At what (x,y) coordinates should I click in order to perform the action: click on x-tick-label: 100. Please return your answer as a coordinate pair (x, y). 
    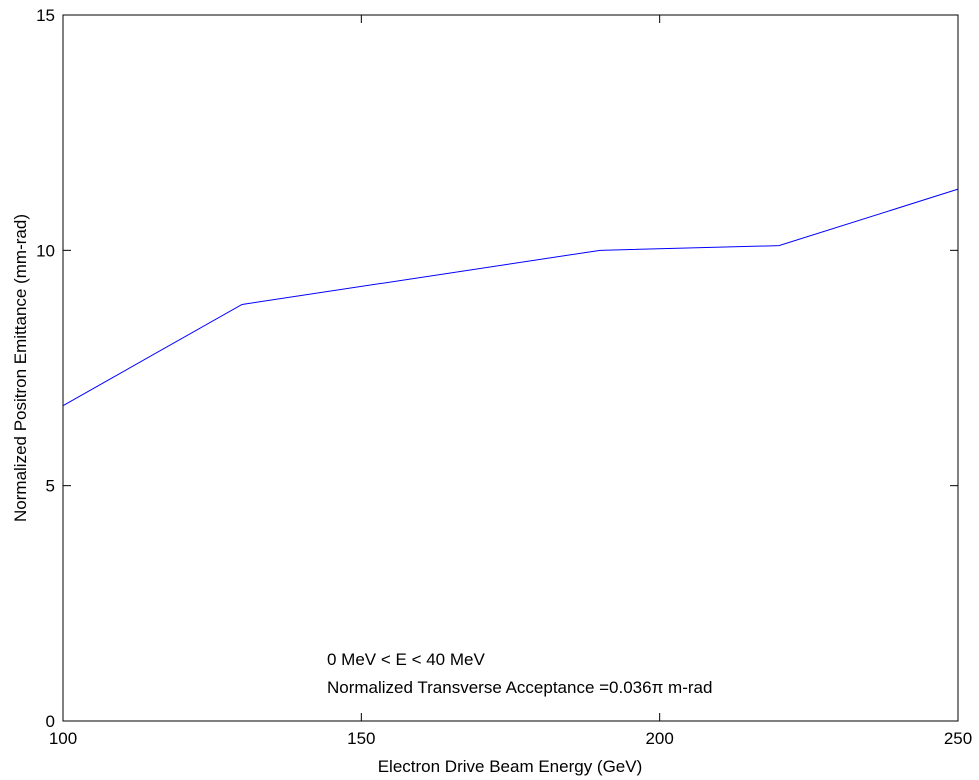
    Looking at the image, I should click on (63, 738).